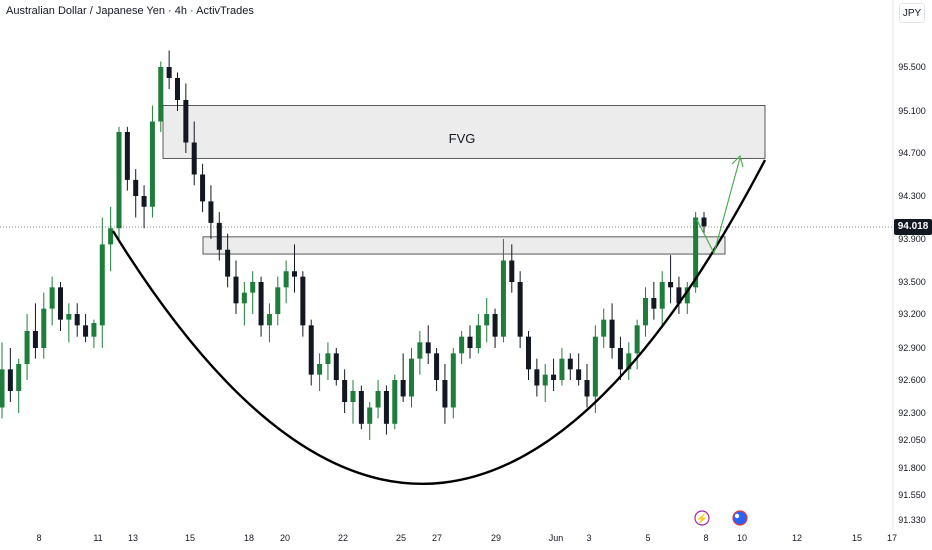 This screenshot has height=550, width=932. I want to click on currency-button: JPY, so click(912, 13).